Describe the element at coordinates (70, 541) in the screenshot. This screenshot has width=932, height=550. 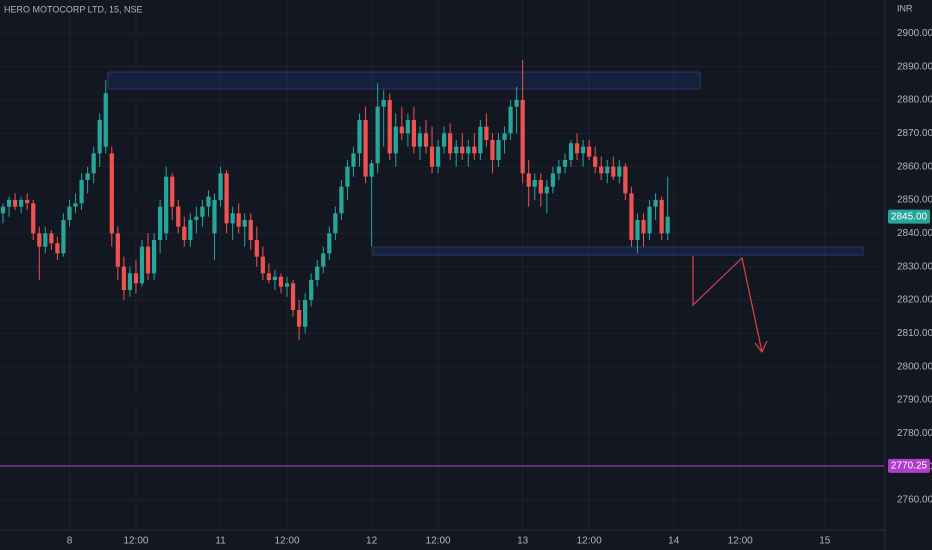
I see `x-tick-label: 8` at that location.